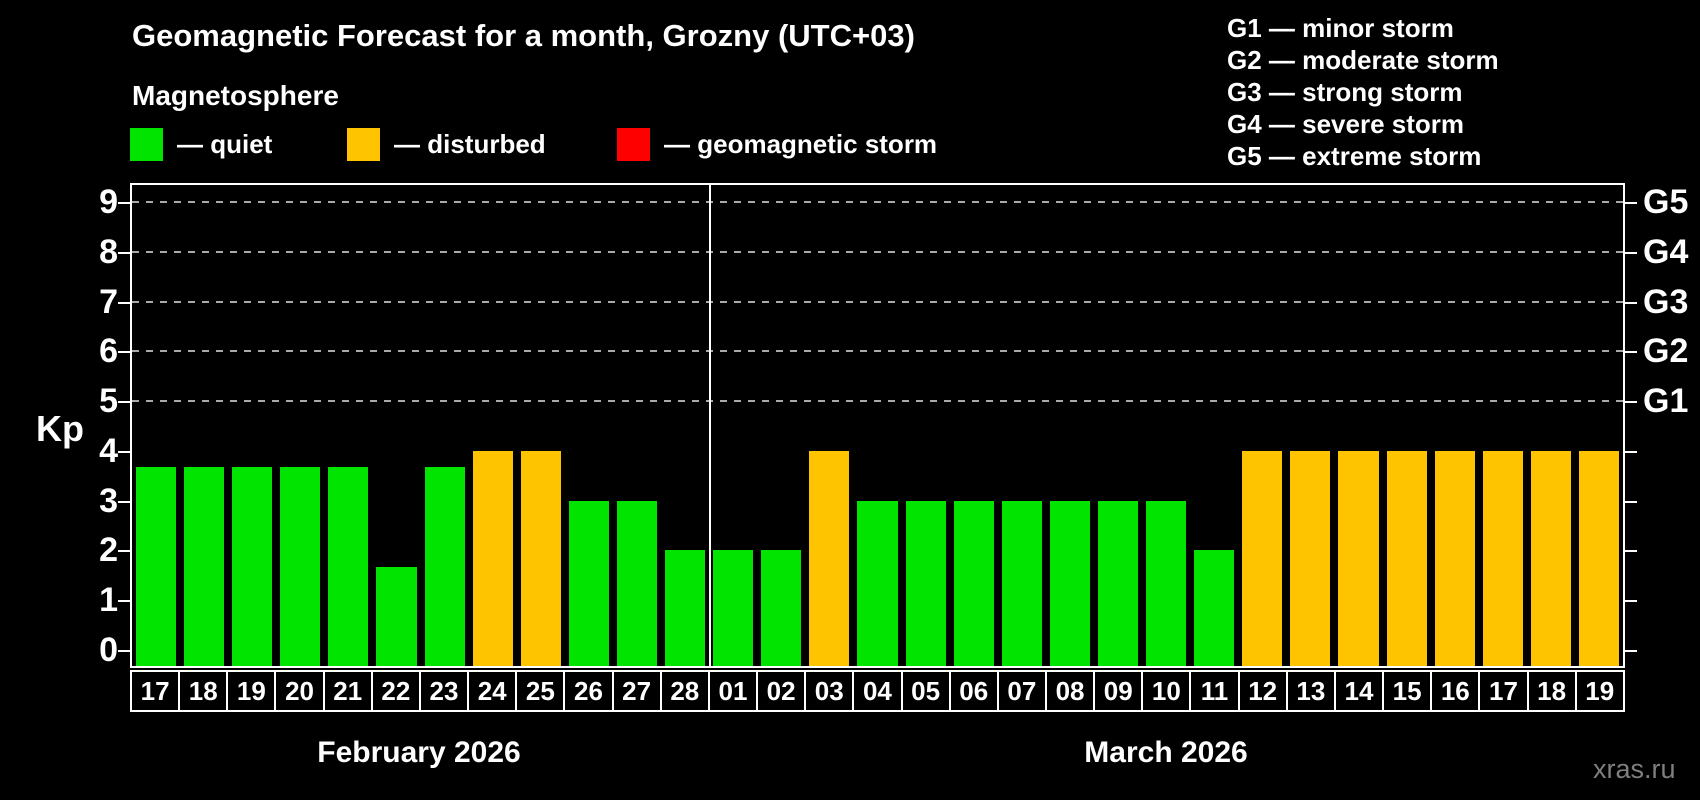  What do you see at coordinates (1354, 156) in the screenshot?
I see `g5-legend-line: G5 — extreme storm` at bounding box center [1354, 156].